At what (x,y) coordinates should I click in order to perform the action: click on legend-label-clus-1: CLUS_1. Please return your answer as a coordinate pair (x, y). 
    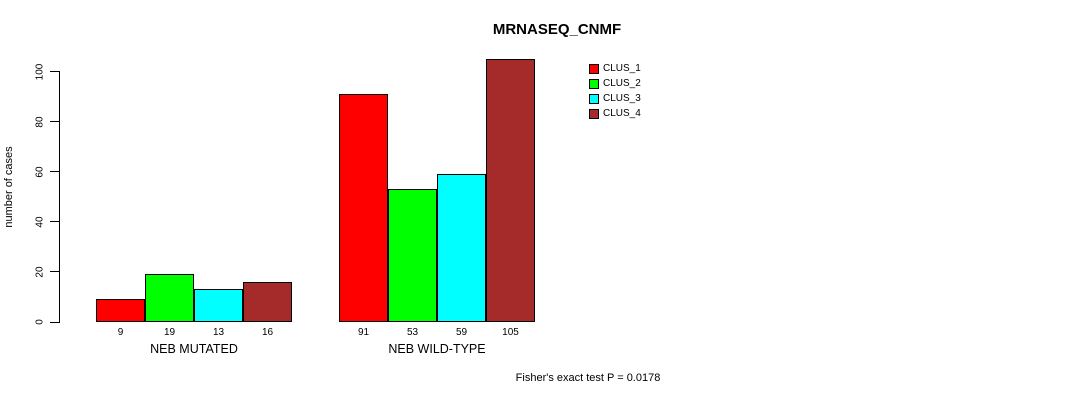
    Looking at the image, I should click on (622, 68).